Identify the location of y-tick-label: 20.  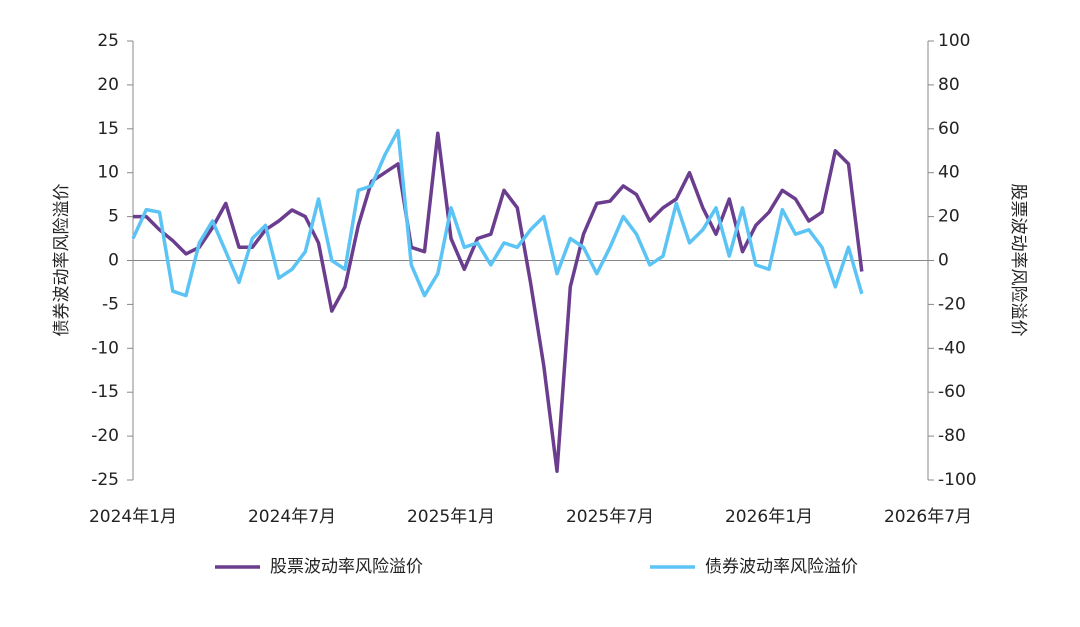
(108, 85).